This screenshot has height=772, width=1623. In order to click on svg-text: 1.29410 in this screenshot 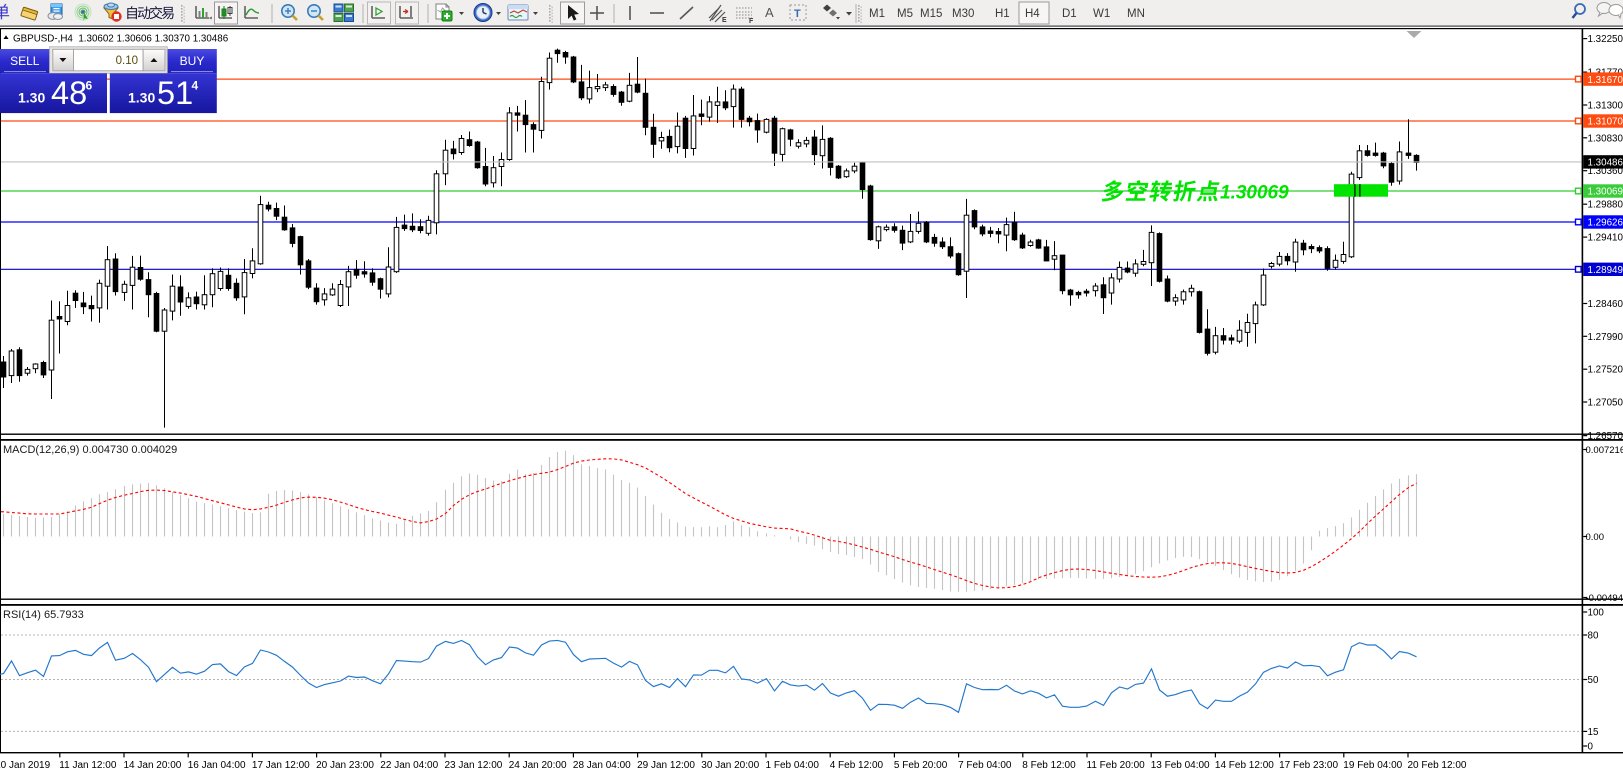, I will do `click(1605, 238)`.